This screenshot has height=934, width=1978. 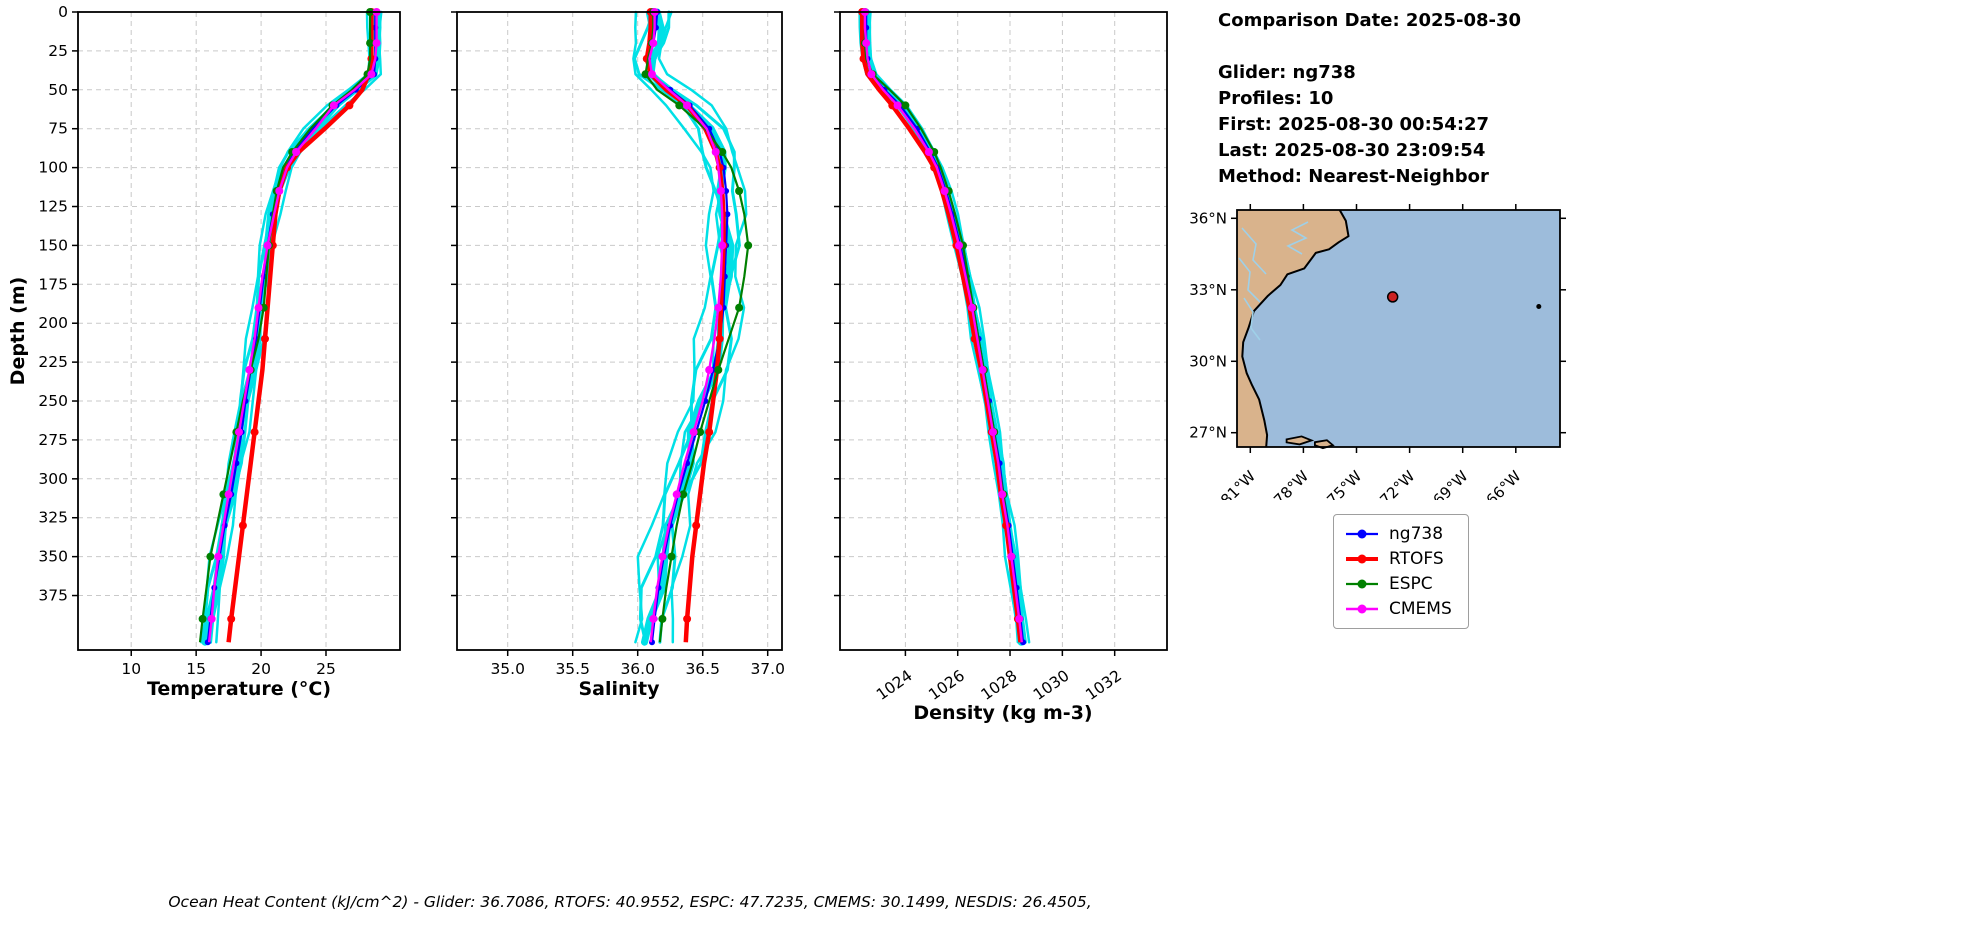 I want to click on x-axis-label-temperature: Temperature (°C), so click(x=239, y=689).